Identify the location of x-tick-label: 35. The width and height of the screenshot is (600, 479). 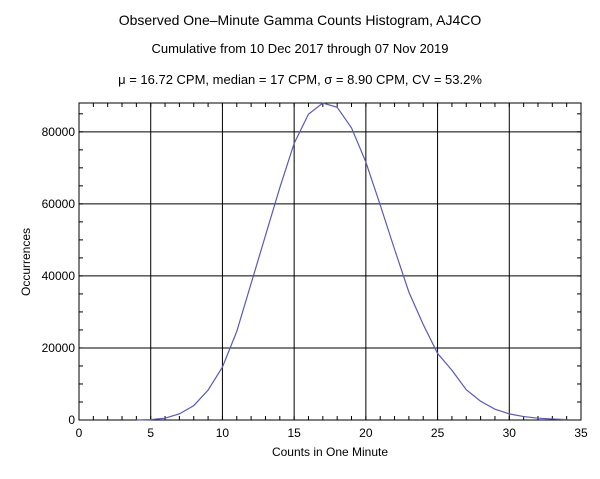
(581, 433).